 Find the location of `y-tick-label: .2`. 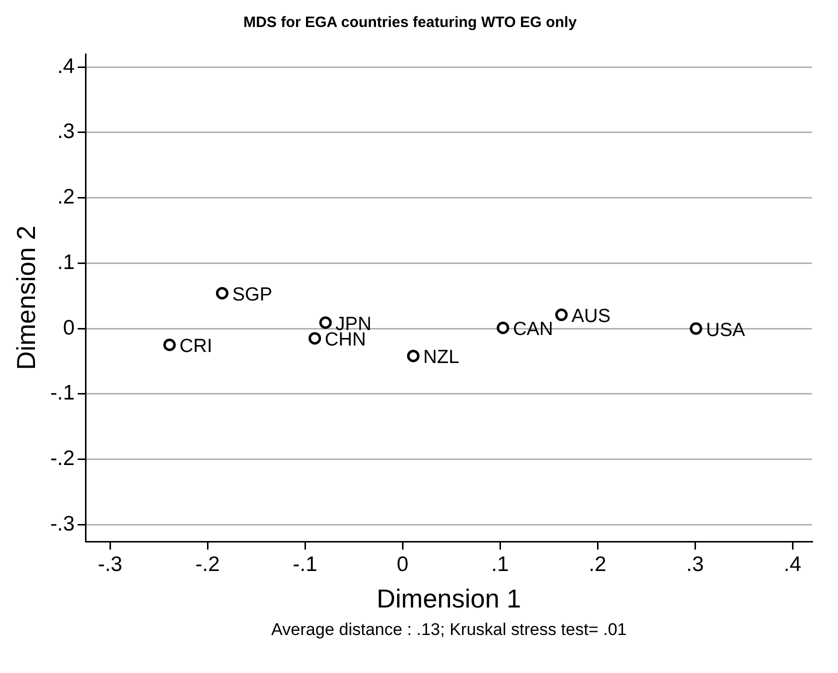

y-tick-label: .2 is located at coordinates (66, 197).